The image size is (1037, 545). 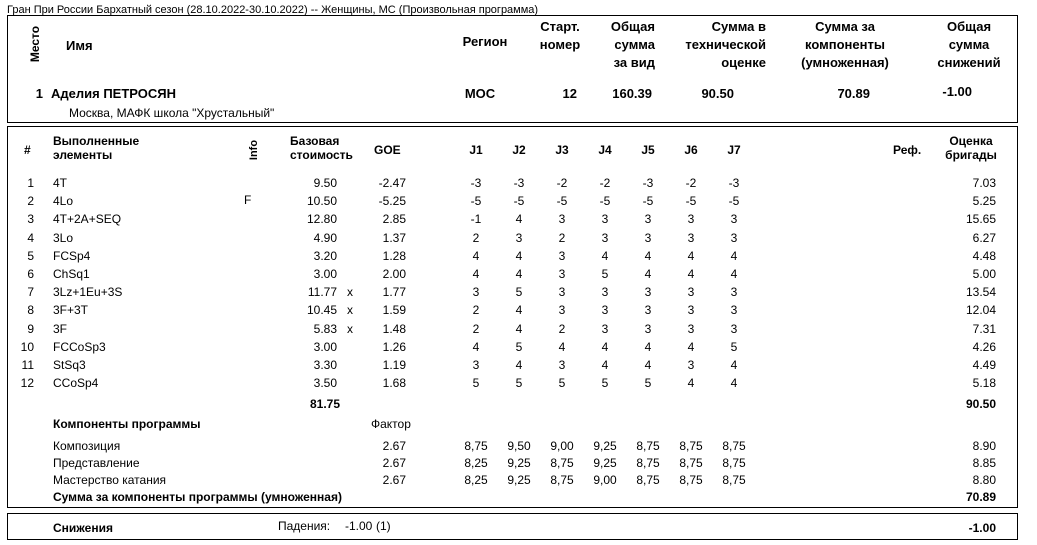 I want to click on factor-header: Фактор, so click(x=391, y=424).